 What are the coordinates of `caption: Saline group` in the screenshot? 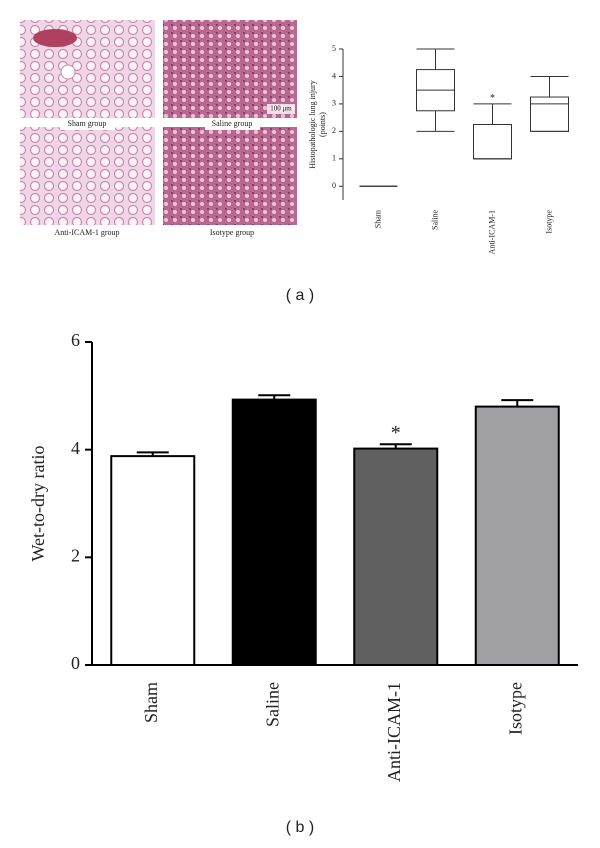 It's located at (232, 123).